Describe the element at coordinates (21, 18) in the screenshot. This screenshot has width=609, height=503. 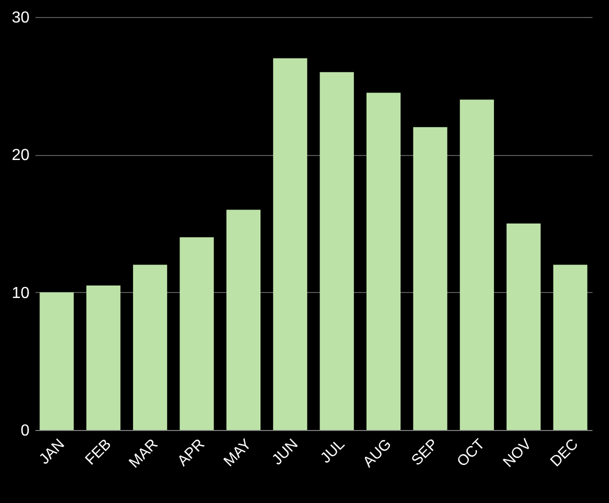
I see `y-tick-label: 30` at that location.